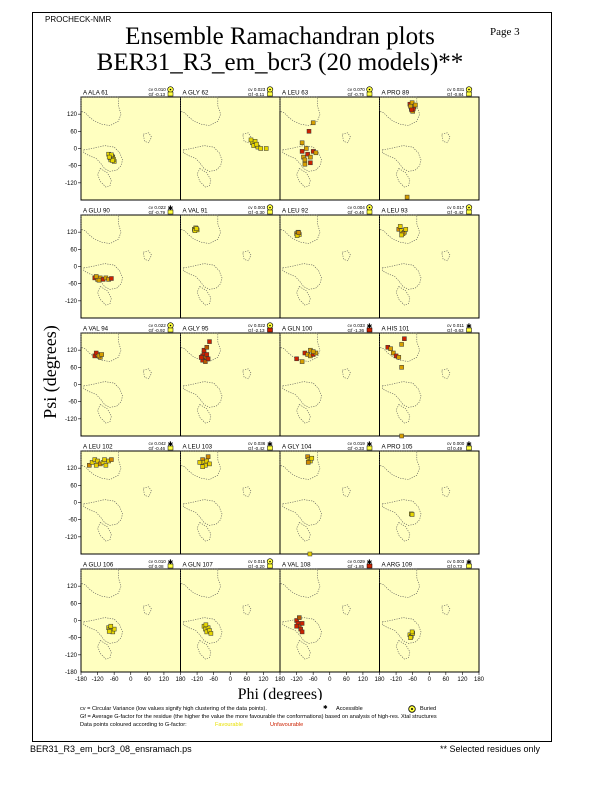  Describe the element at coordinates (296, 565) in the screenshot. I see `residue-label: A VAL 108` at that location.